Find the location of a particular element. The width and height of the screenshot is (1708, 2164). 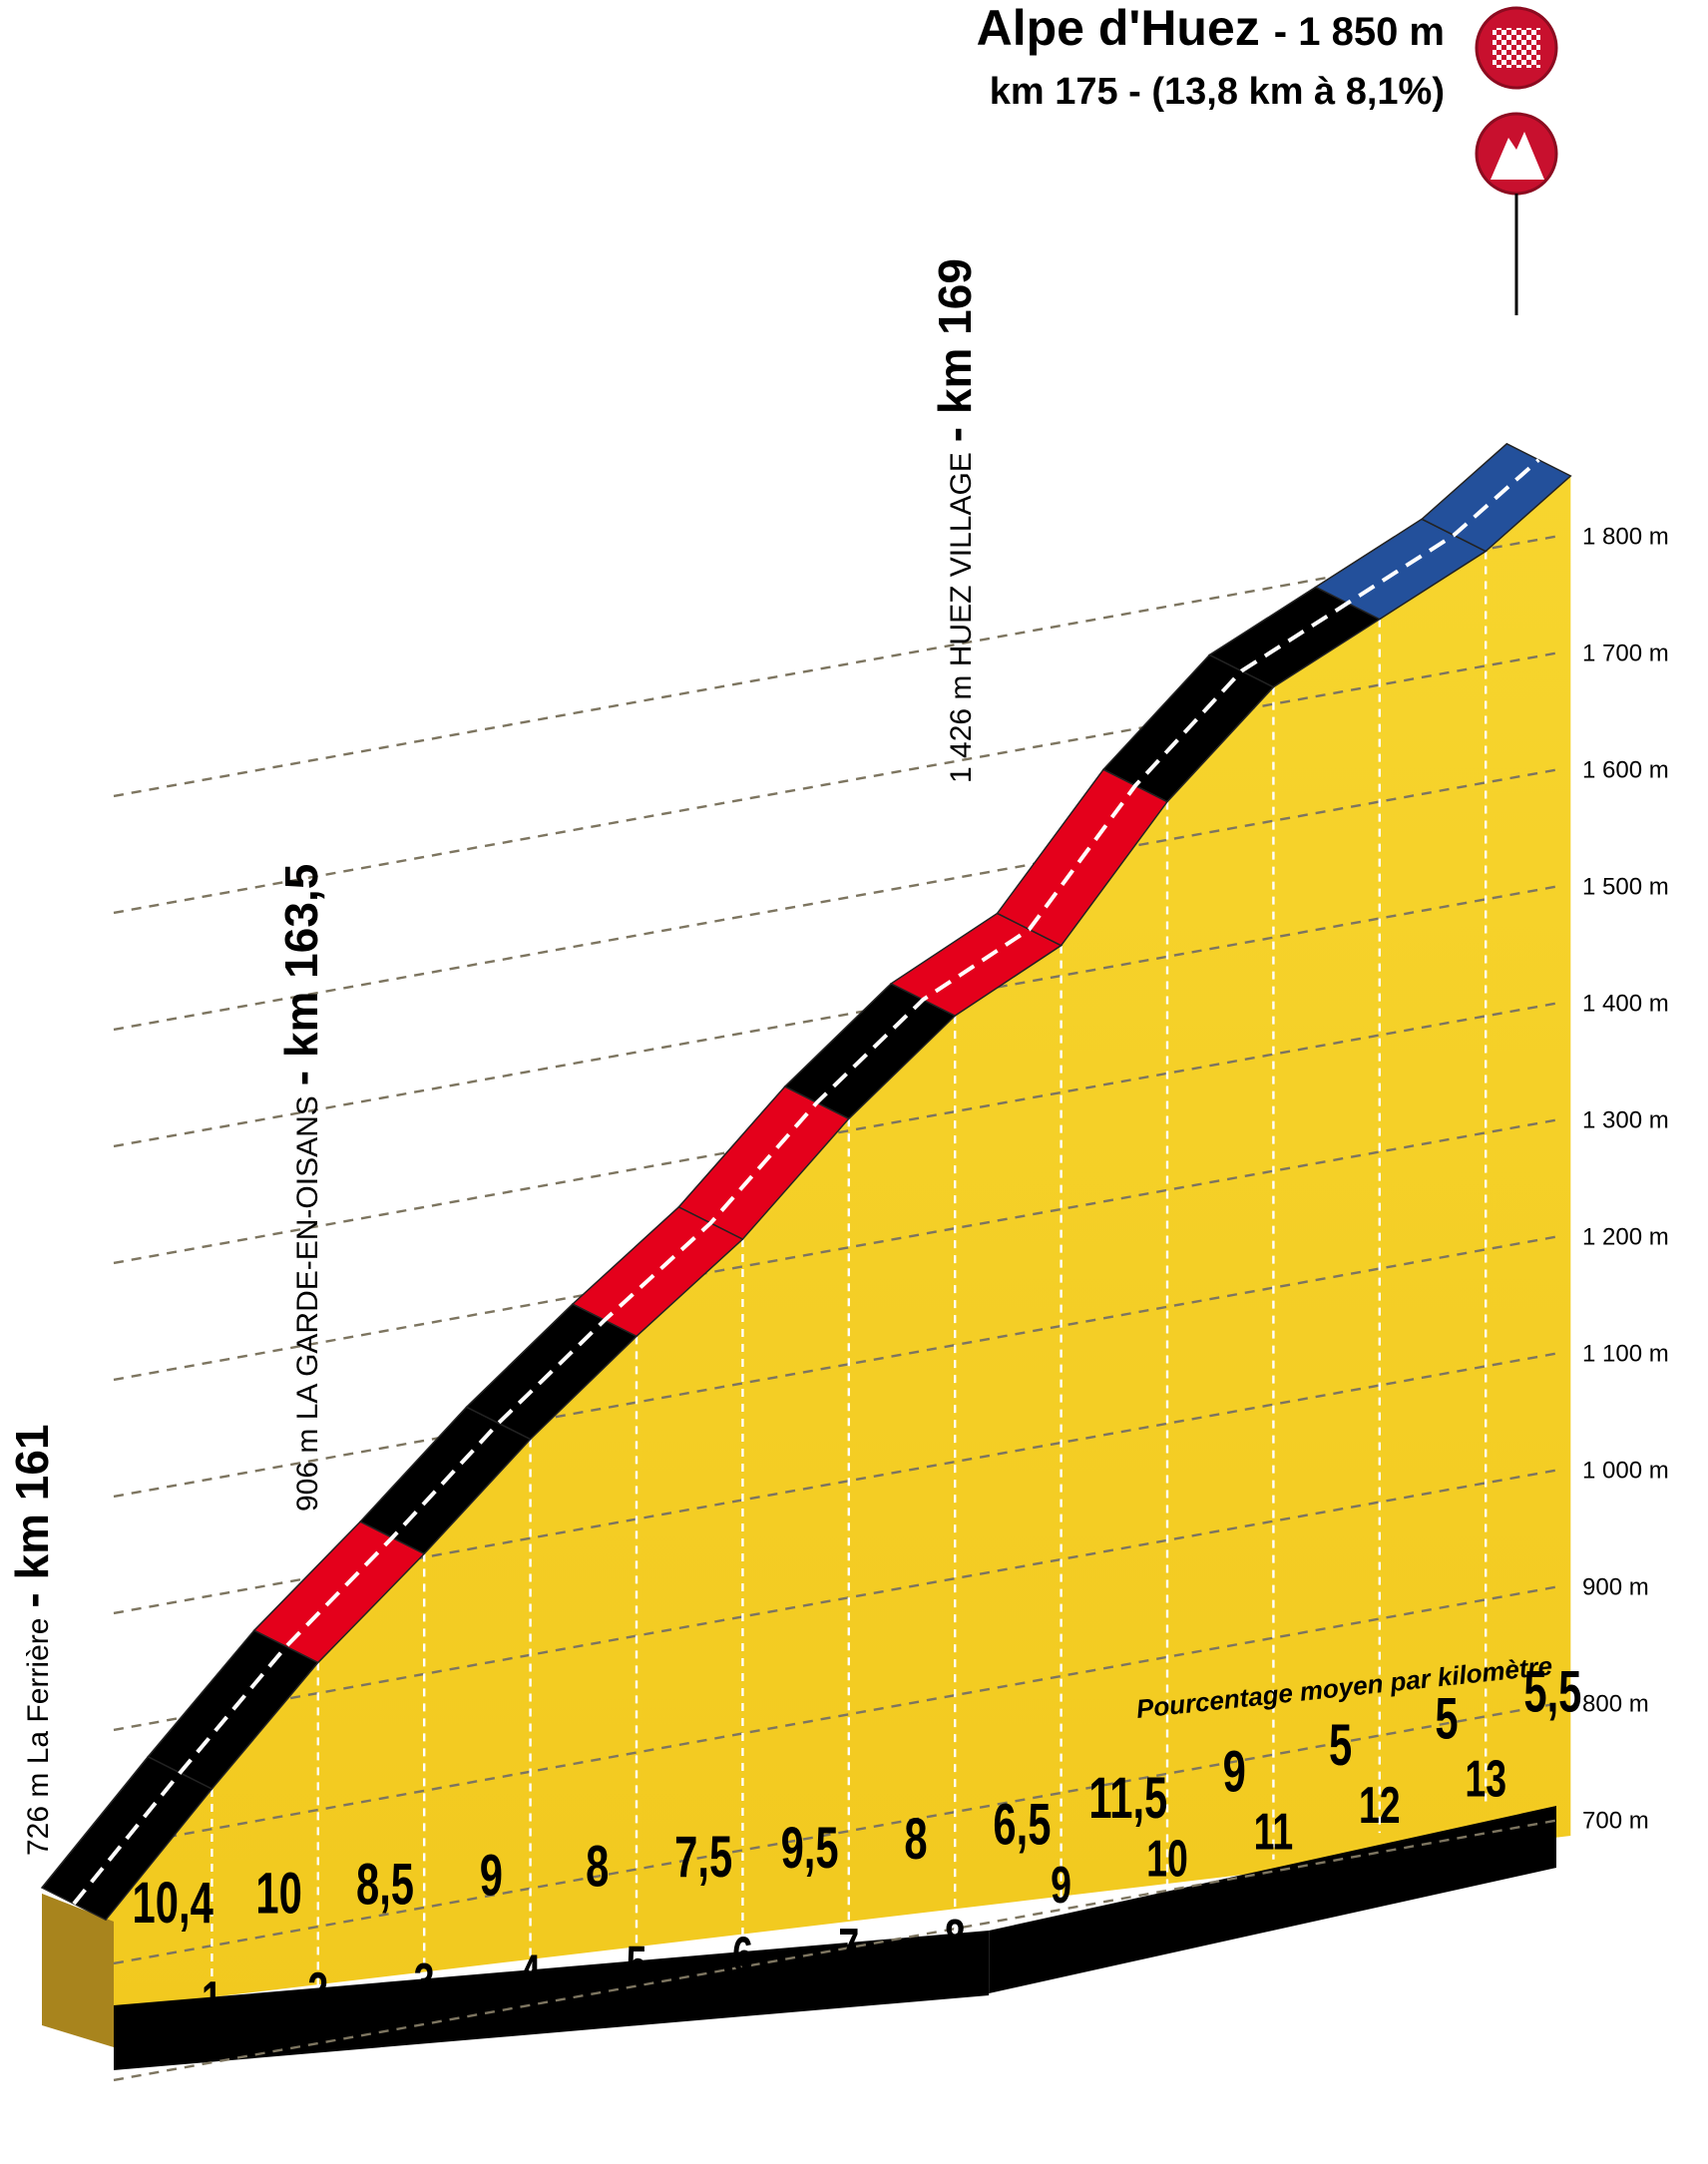

svg-text:Alpe d'Huez- 1 850 m: Alpe d'Huez - 1 850 m is located at coordinates (1211, 28).